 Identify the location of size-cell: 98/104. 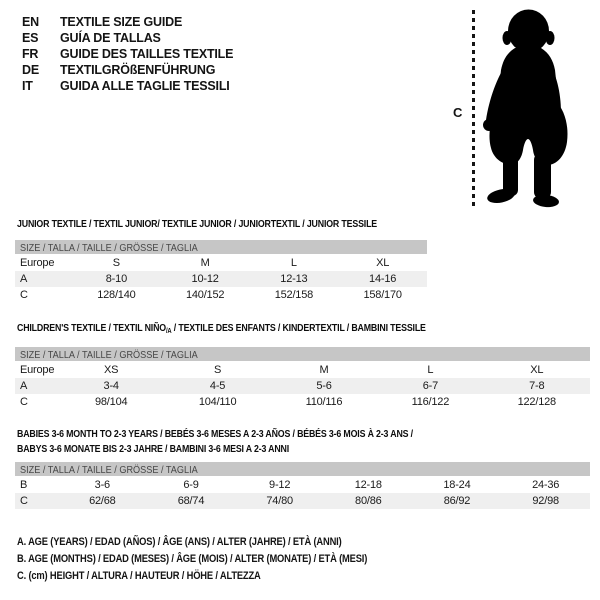
(111, 402).